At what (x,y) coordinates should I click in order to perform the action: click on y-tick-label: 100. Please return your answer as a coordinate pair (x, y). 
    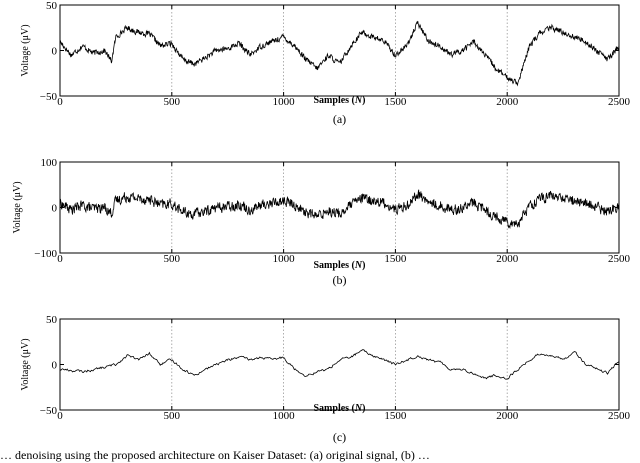
    Looking at the image, I should click on (49, 163).